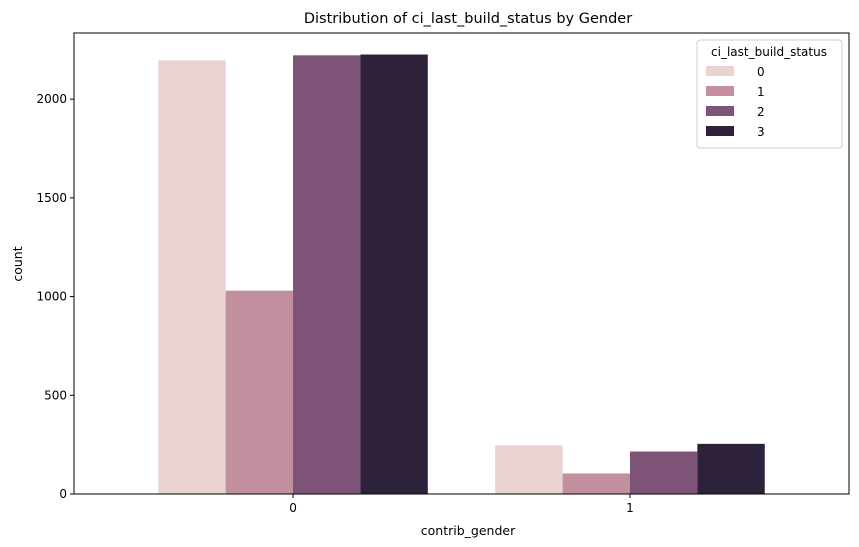 The width and height of the screenshot is (859, 547). I want to click on legend-label-1: 1, so click(761, 92).